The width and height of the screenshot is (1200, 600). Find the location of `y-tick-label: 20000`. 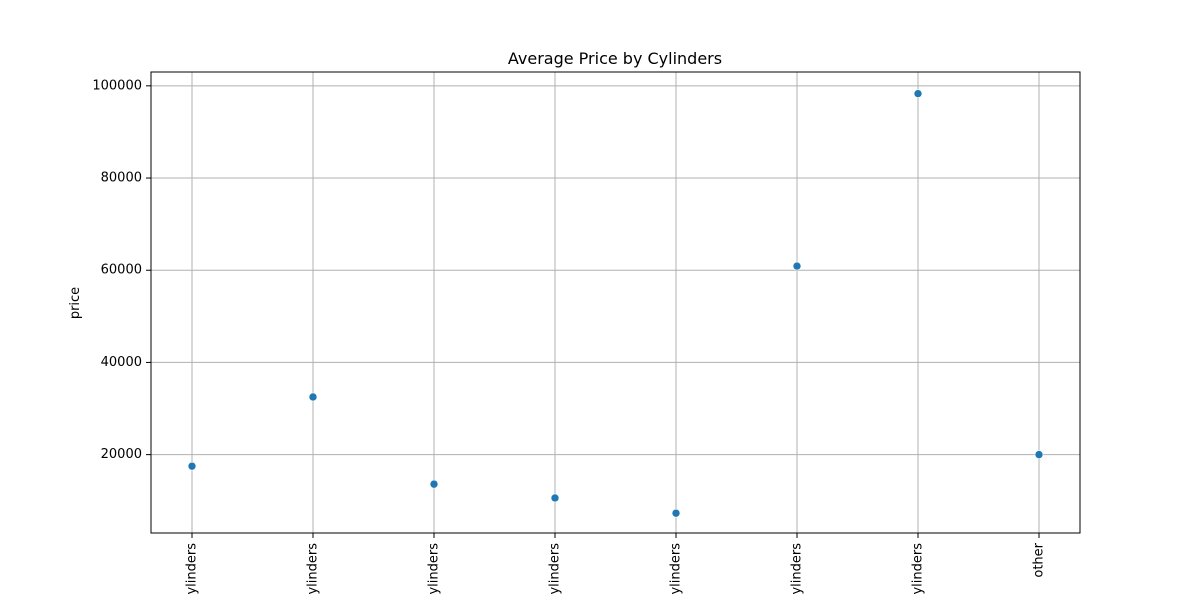

y-tick-label: 20000 is located at coordinates (121, 454).